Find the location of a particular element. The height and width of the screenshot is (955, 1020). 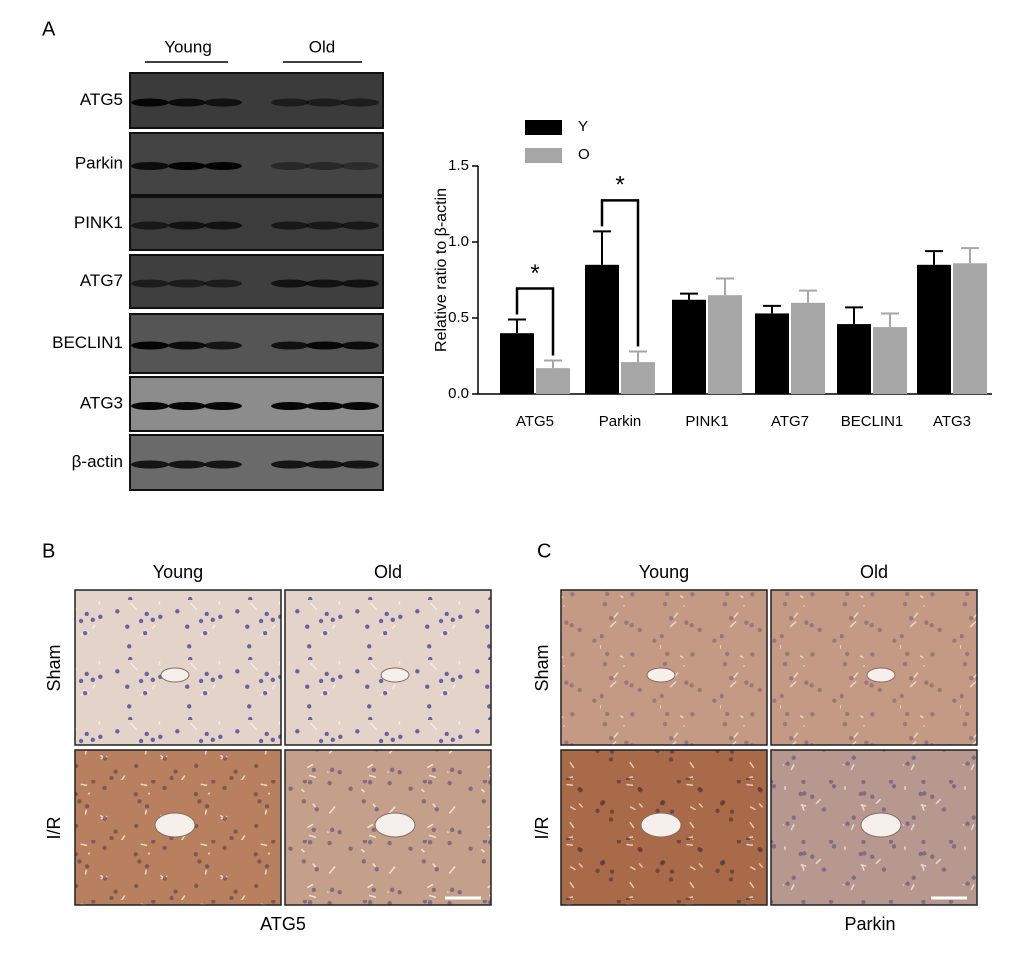

blot-label: BECLIN1 is located at coordinates (87, 342).